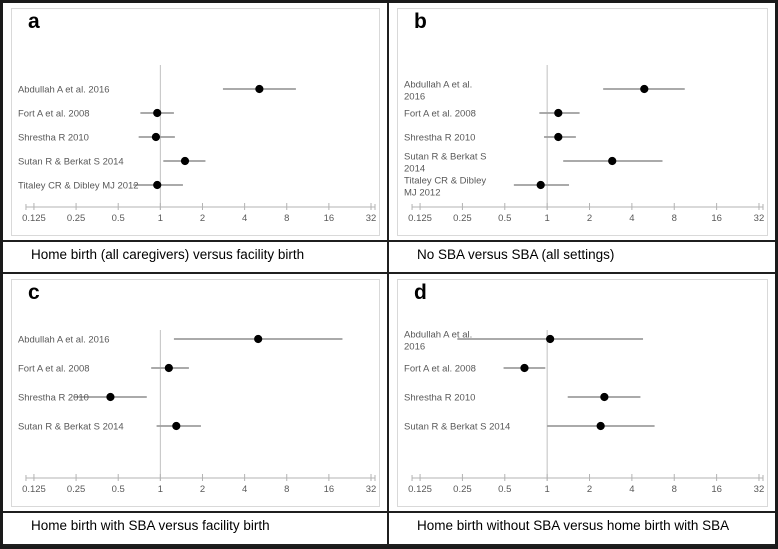 Image resolution: width=778 pixels, height=549 pixels. I want to click on panel-a-letter: a, so click(34, 21).